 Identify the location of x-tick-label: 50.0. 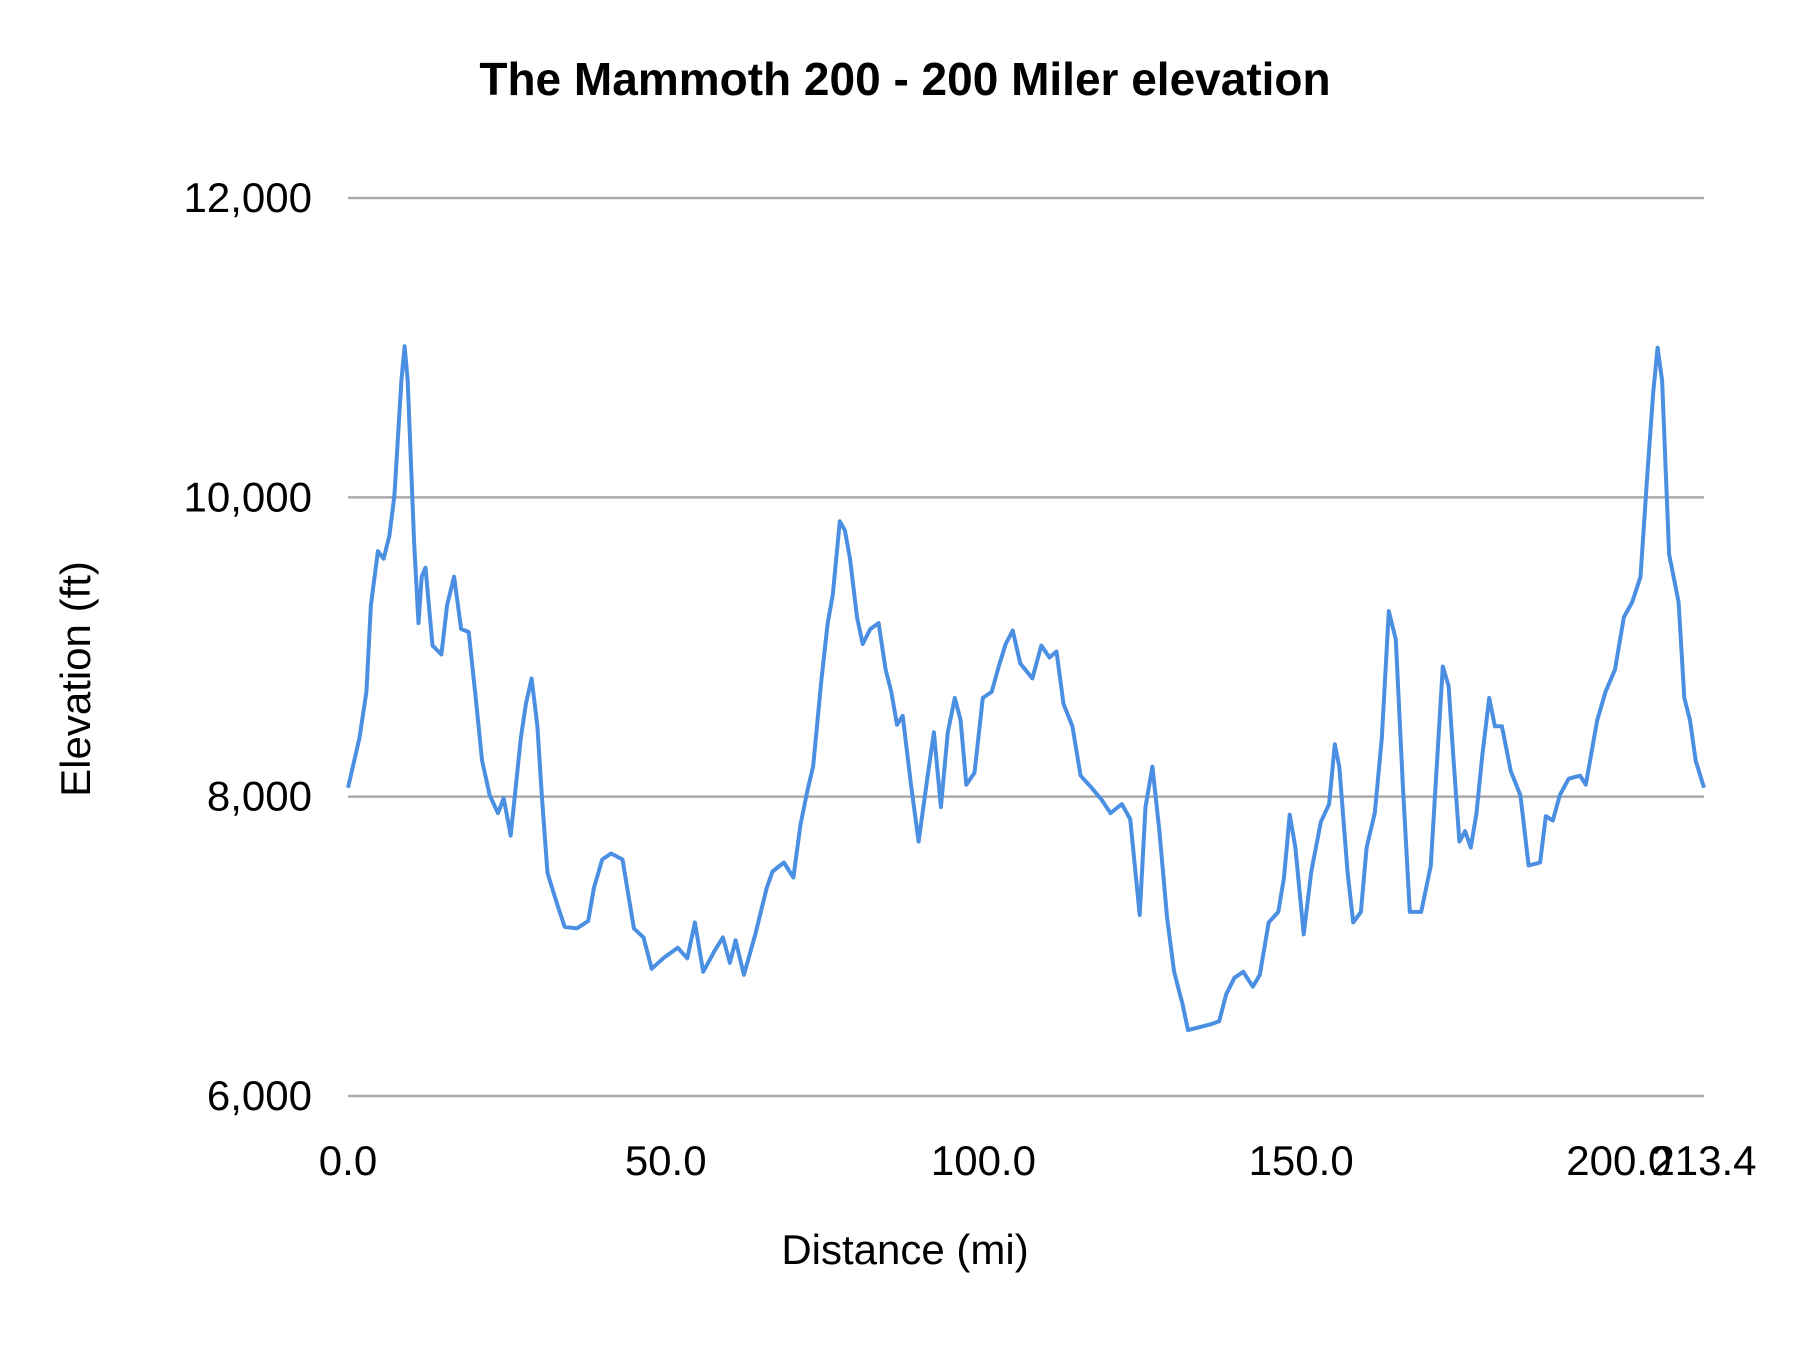
(666, 1160).